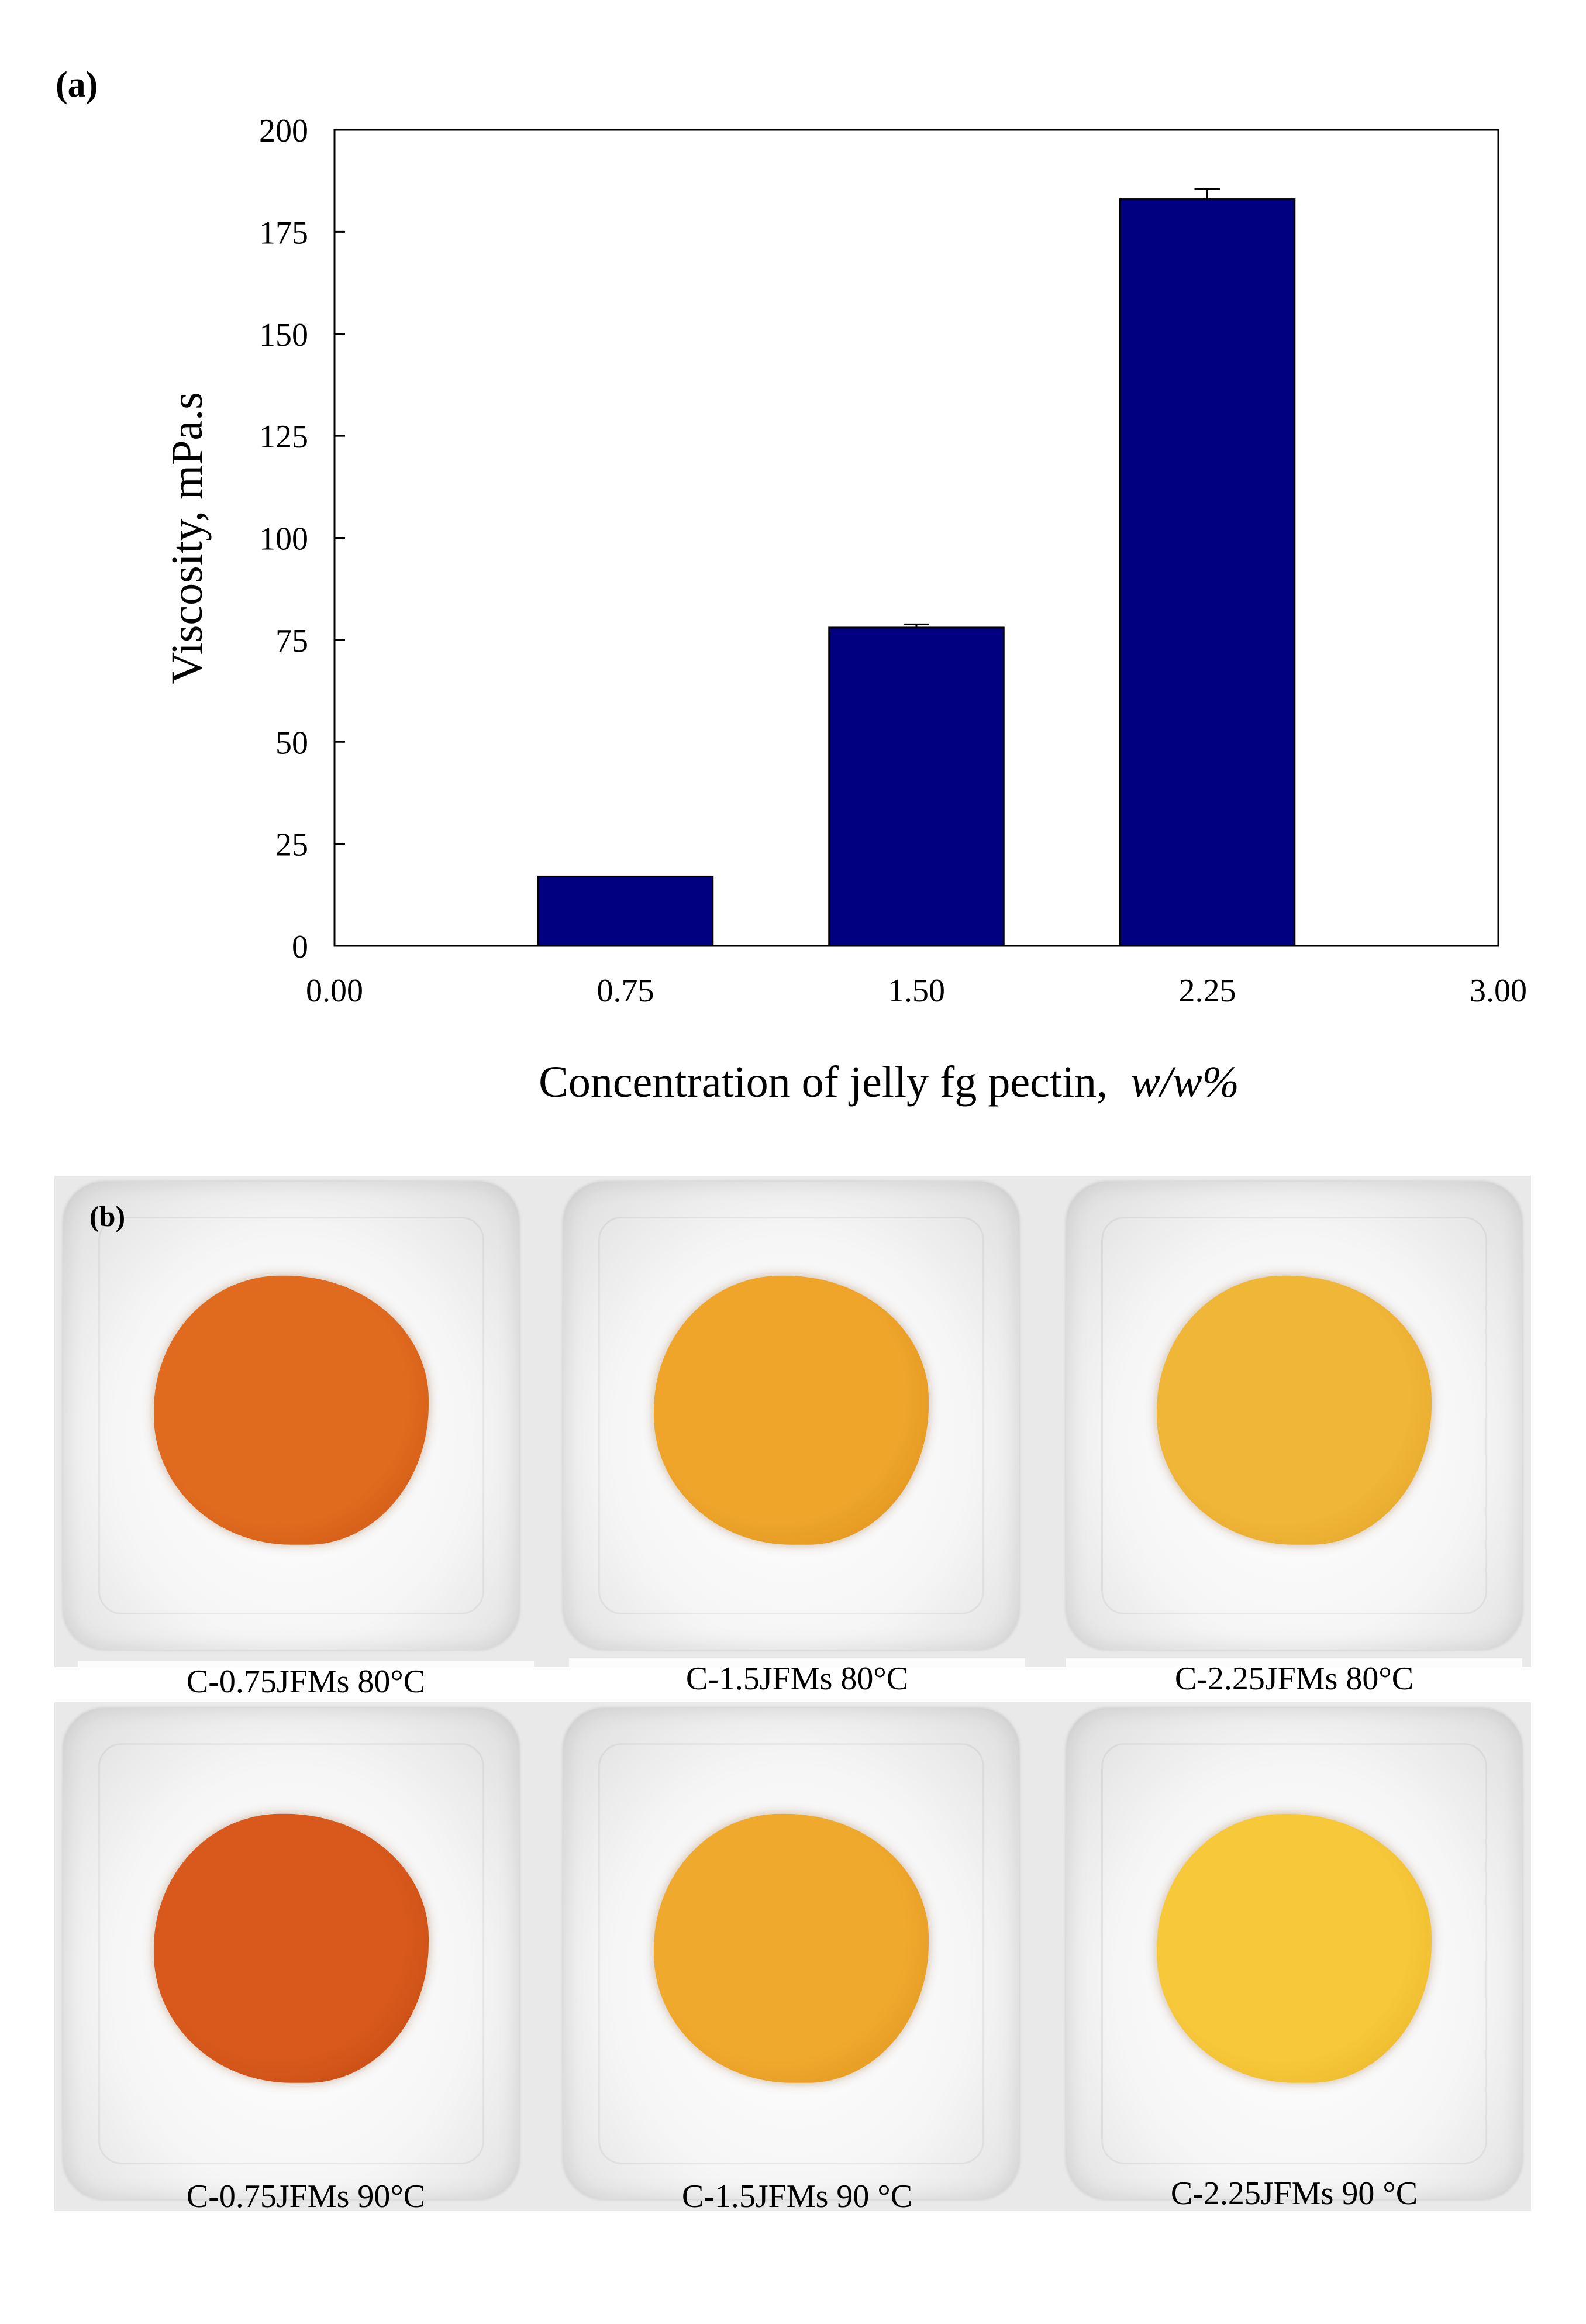 Image resolution: width=1586 pixels, height=2324 pixels. Describe the element at coordinates (306, 2196) in the screenshot. I see `sample-caption: C-0.75JFMs 90°C` at that location.